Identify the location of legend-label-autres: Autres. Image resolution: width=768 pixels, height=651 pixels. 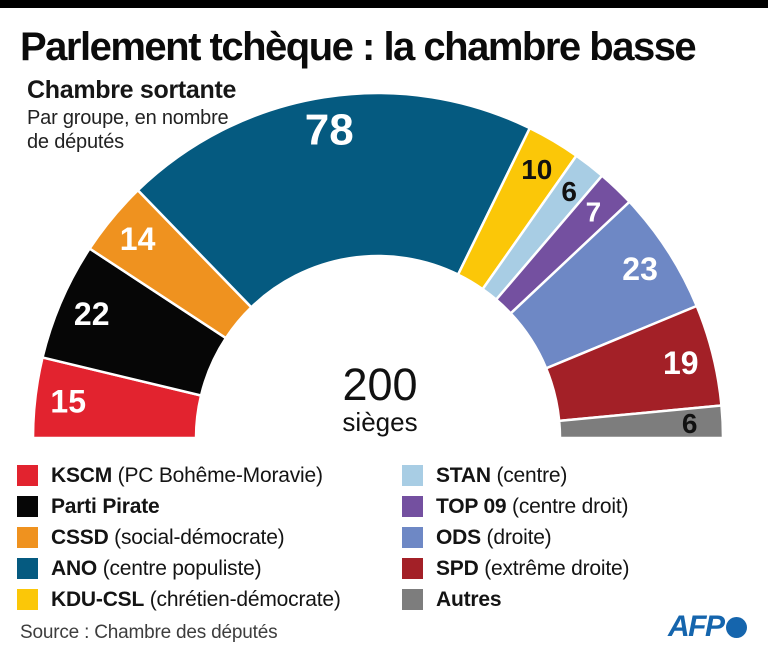
(469, 599).